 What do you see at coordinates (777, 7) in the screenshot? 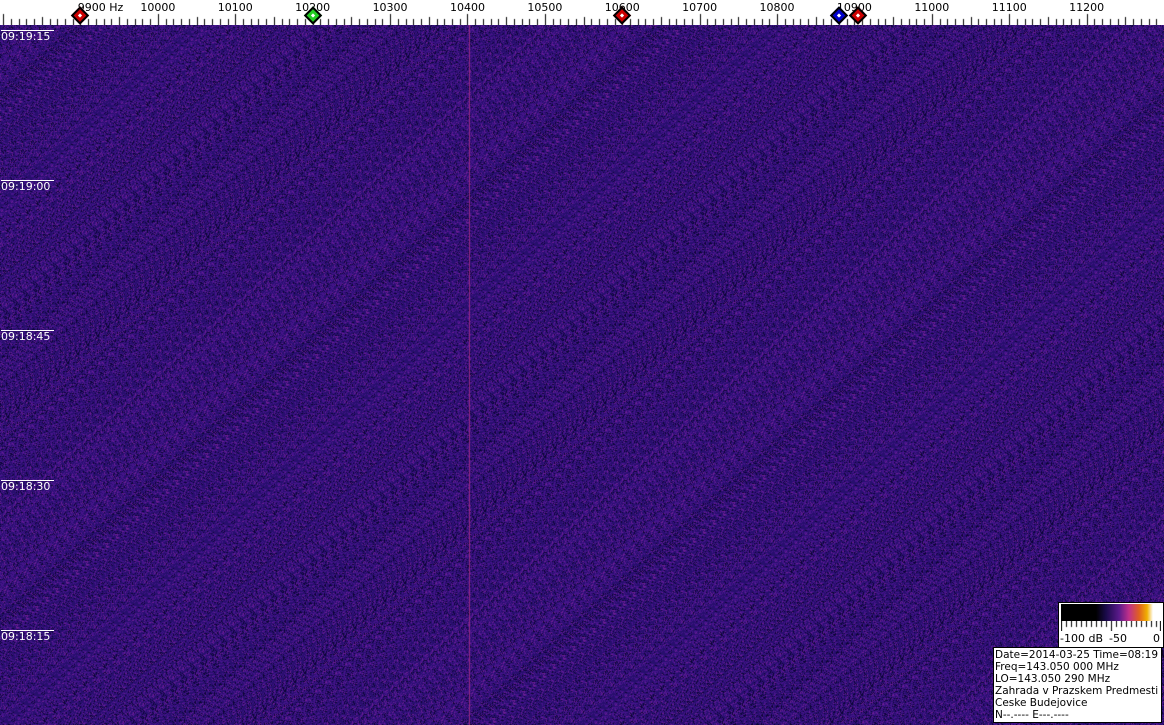
I see `frequency-label: 10800` at bounding box center [777, 7].